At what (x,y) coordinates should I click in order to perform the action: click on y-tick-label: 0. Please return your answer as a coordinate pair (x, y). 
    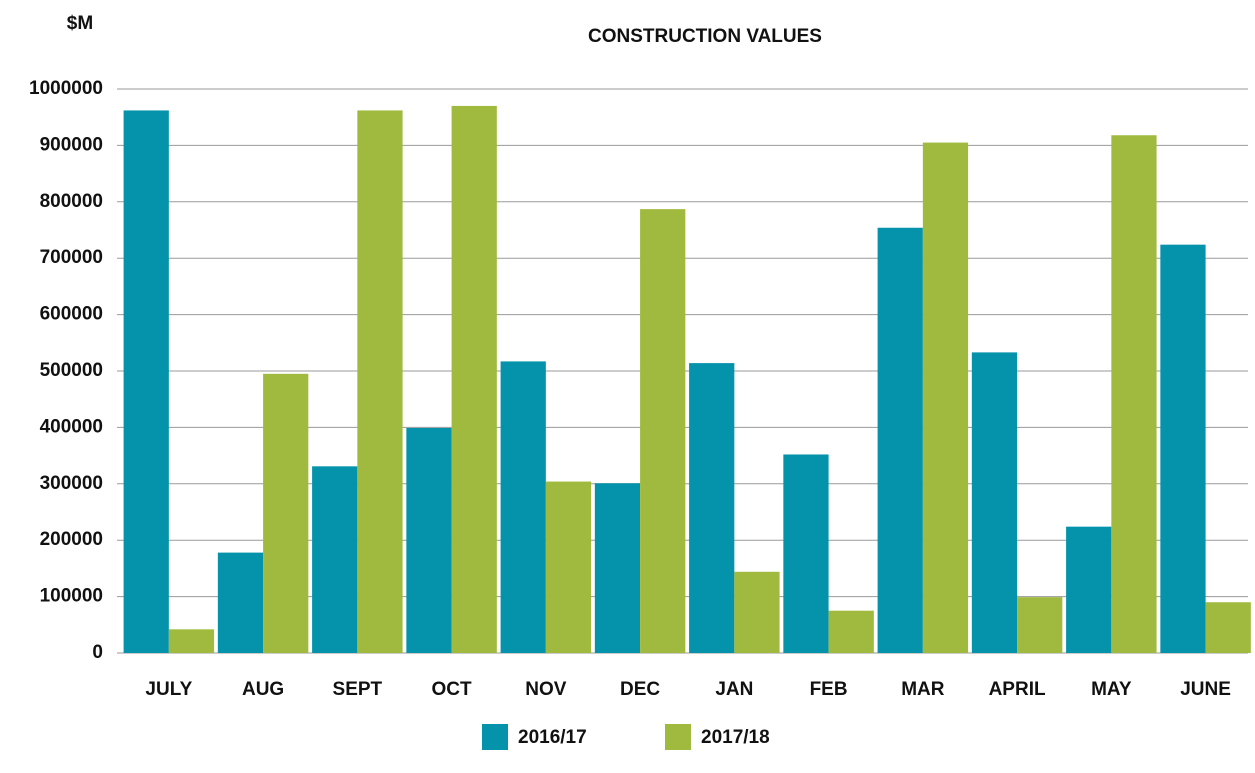
    Looking at the image, I should click on (97, 652).